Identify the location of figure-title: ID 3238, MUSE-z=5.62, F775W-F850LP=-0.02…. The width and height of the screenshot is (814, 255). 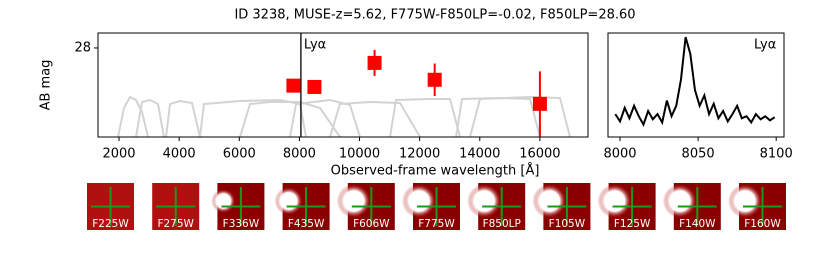
(434, 15).